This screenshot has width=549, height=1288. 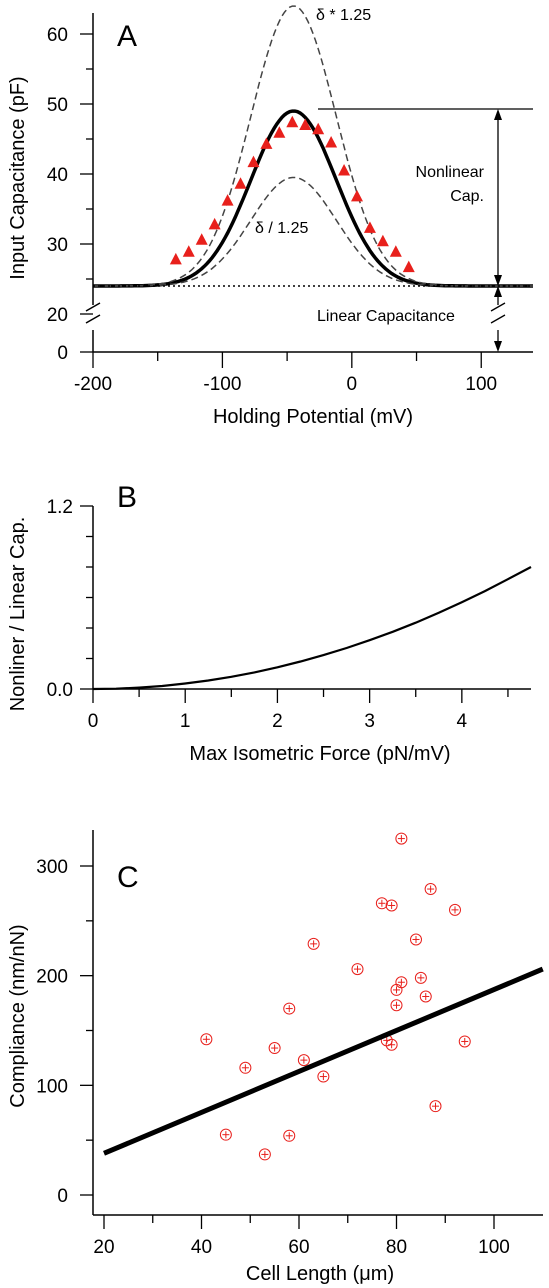 What do you see at coordinates (343, 15) in the screenshot?
I see `panel-a-annotation-upper: δ * 1.25` at bounding box center [343, 15].